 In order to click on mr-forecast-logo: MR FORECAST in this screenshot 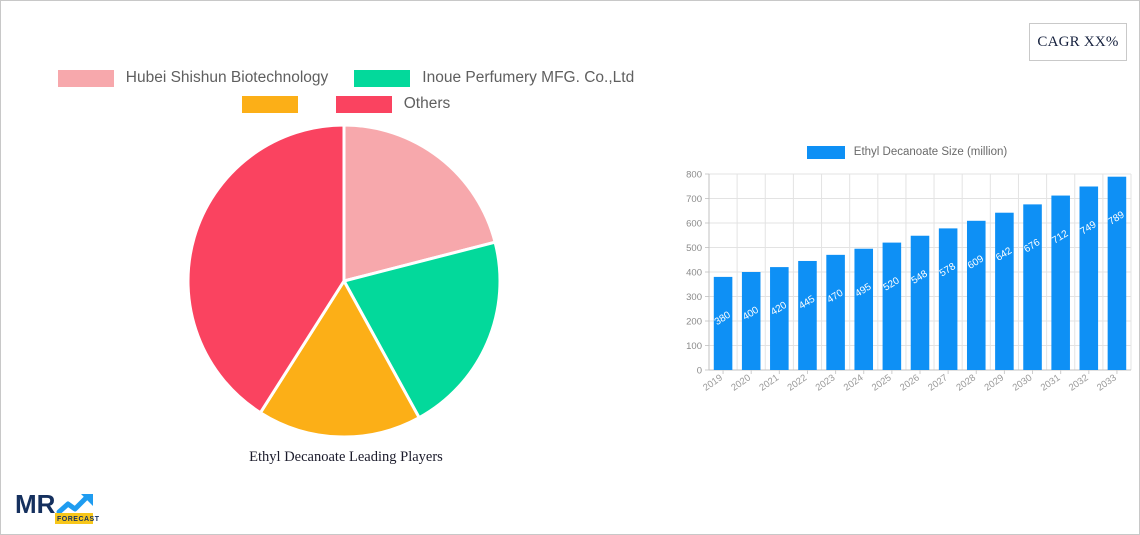, I will do `click(57, 506)`.